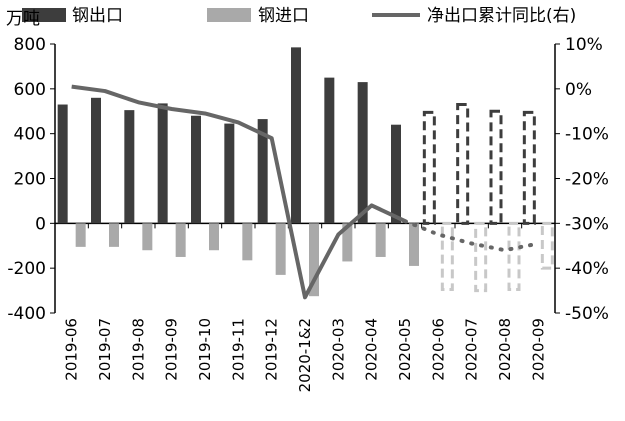 The height and width of the screenshot is (421, 625). What do you see at coordinates (30, 45) in the screenshot?
I see `y-left-tick-label: 800` at bounding box center [30, 45].